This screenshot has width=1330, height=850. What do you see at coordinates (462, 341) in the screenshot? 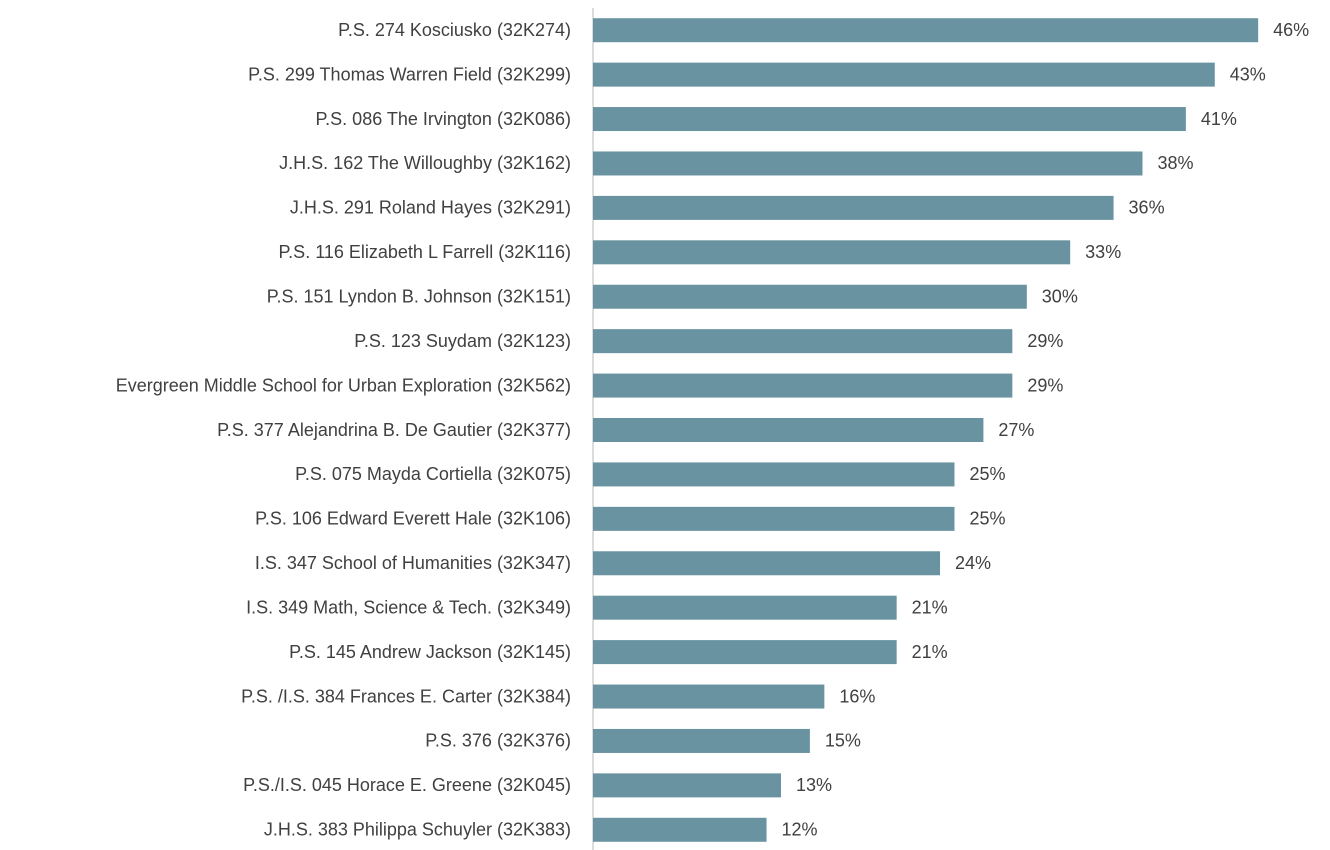
I see `category-label: P.S. 123 Suydam (32K123)` at bounding box center [462, 341].